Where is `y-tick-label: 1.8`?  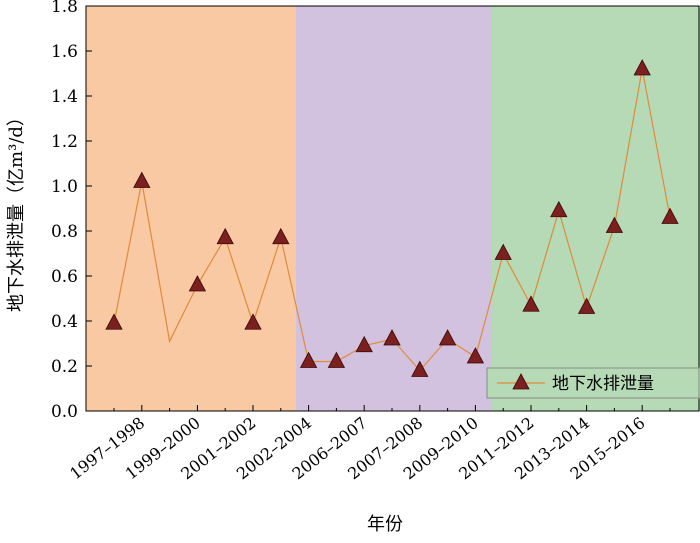
y-tick-label: 1.8 is located at coordinates (64, 8).